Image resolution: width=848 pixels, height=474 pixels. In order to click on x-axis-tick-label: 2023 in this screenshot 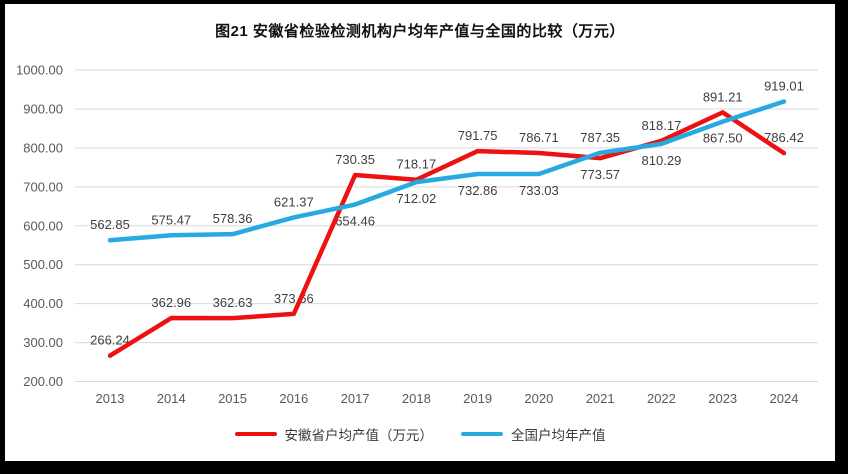, I will do `click(722, 398)`.